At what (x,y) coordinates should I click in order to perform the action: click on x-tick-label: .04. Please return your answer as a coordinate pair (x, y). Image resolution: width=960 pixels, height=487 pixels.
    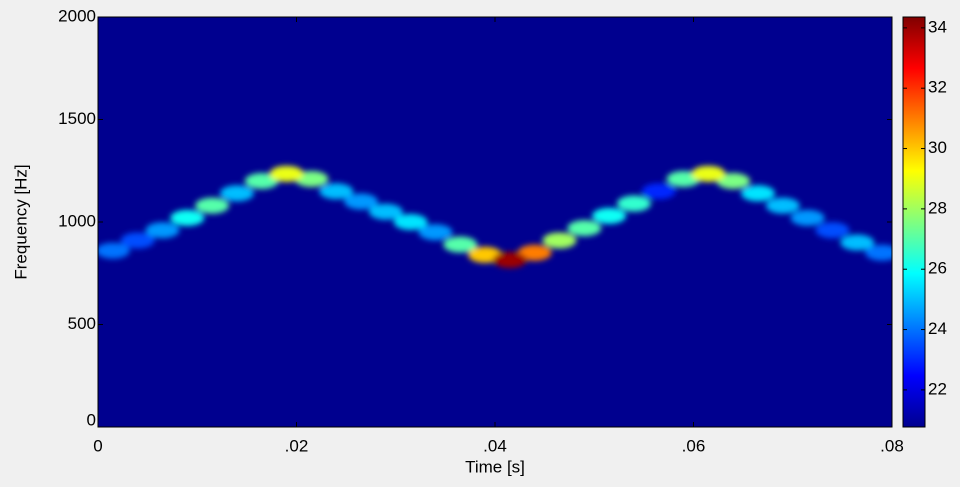
    Looking at the image, I should click on (495, 445).